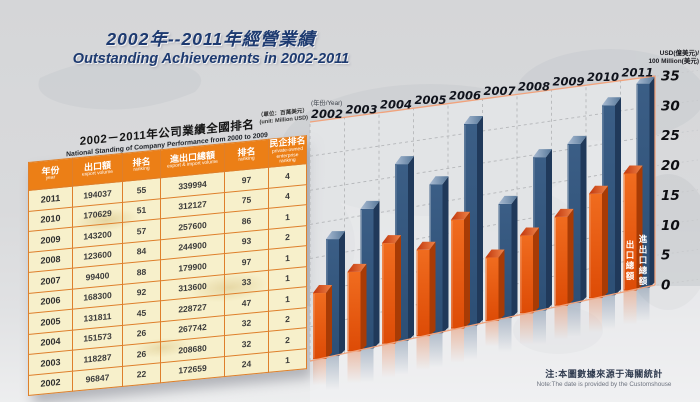 This screenshot has width=700, height=402. Describe the element at coordinates (465, 95) in the screenshot. I see `year-label-2006: 2006` at that location.